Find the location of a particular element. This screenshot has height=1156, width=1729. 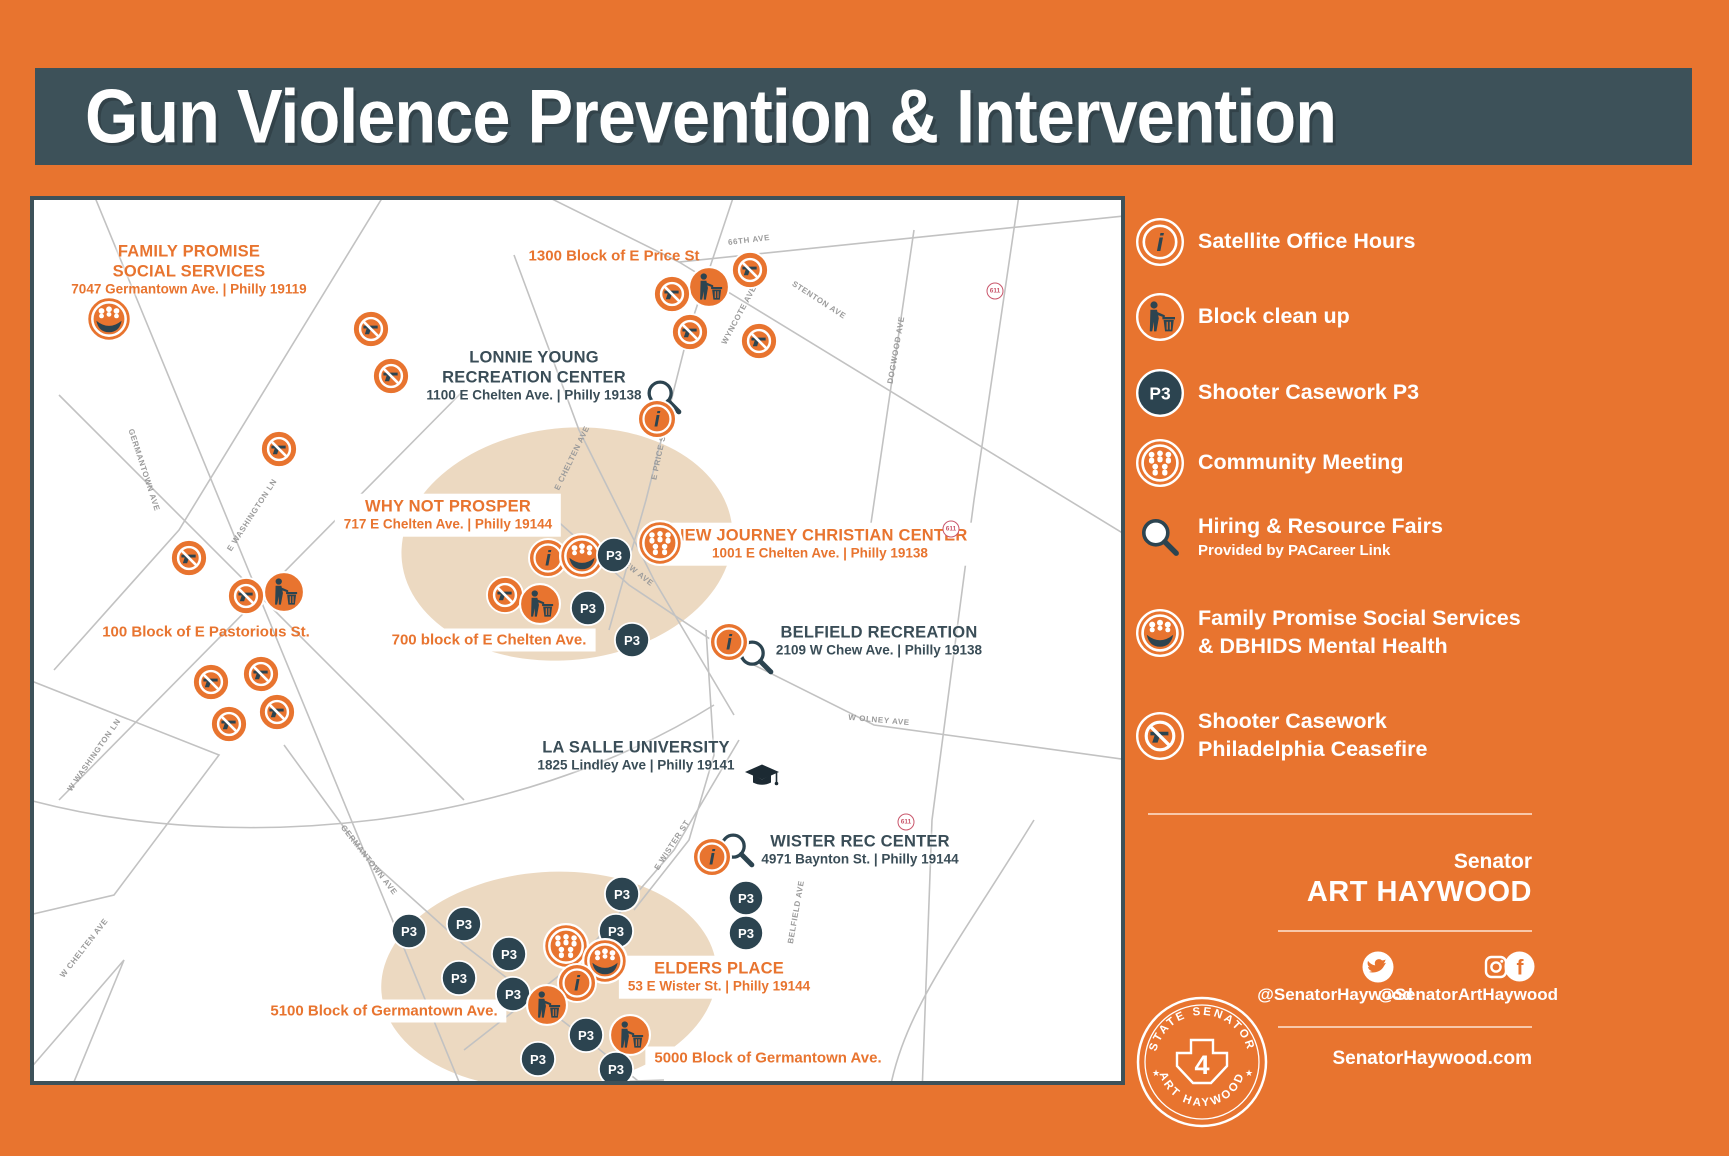

legend-label: Shooter Casework Philadelphia Ceasefire is located at coordinates (1313, 735).